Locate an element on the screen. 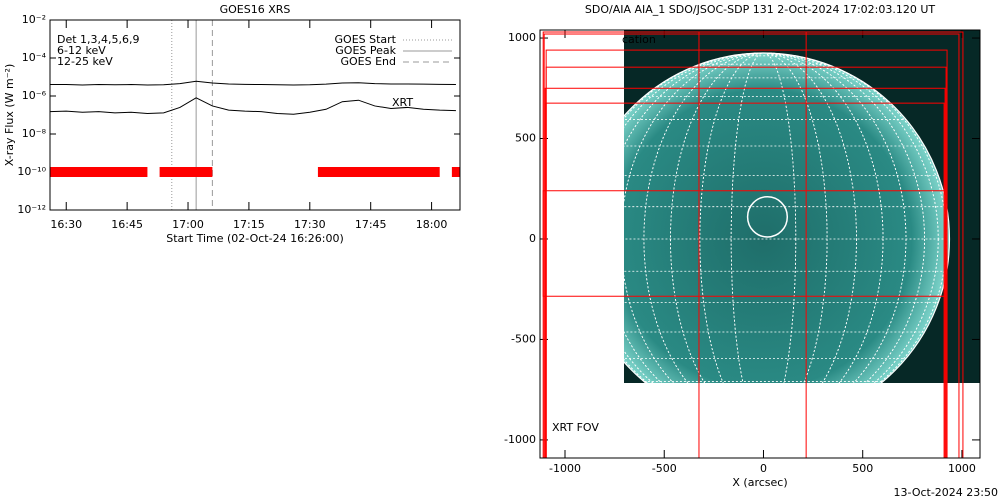 This screenshot has width=1000, height=500. annotation: cation is located at coordinates (639, 39).